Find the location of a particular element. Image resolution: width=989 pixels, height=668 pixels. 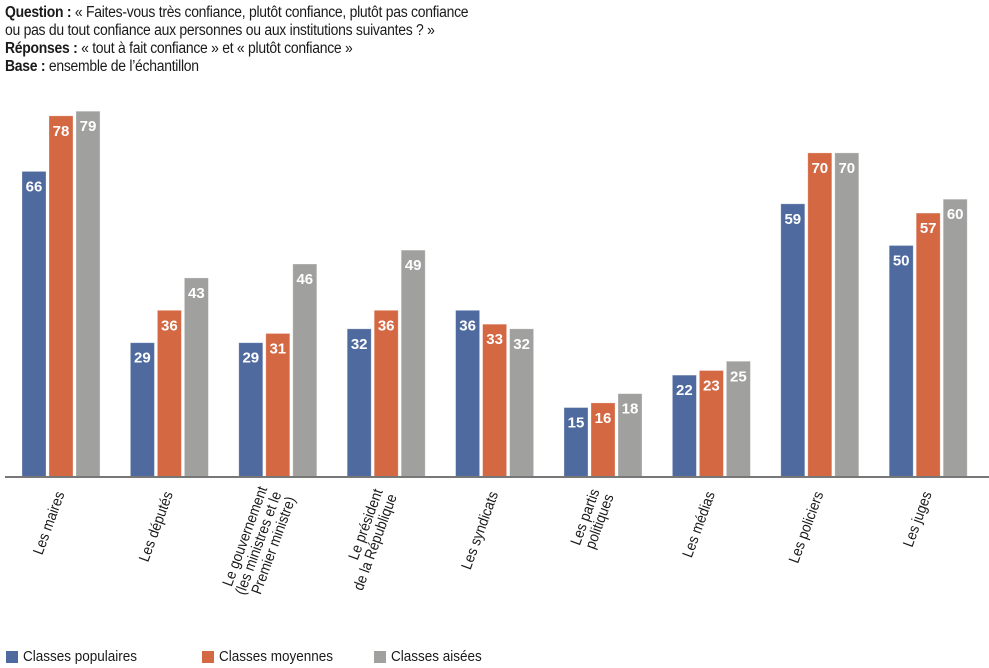

category-label: Les députés is located at coordinates (156, 526).